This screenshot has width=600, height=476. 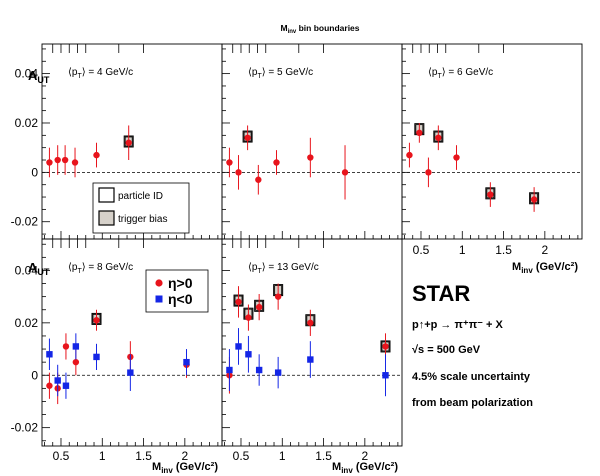 I want to click on panel-label: ⟨pT⟩ = 4 GeV/c, so click(x=100, y=73).